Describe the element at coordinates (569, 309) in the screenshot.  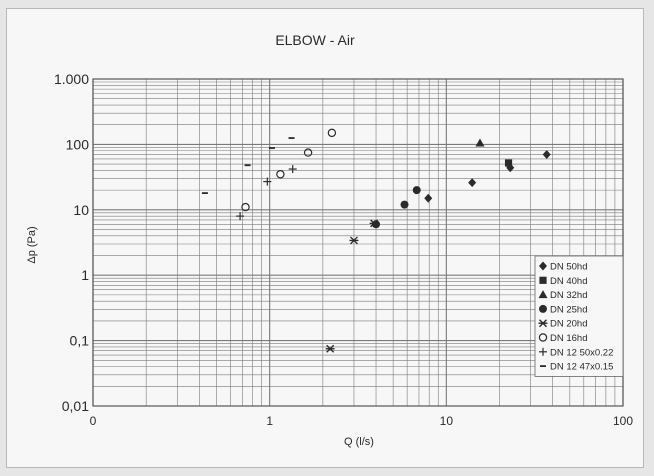
I see `legend-label: DN 25hd` at that location.